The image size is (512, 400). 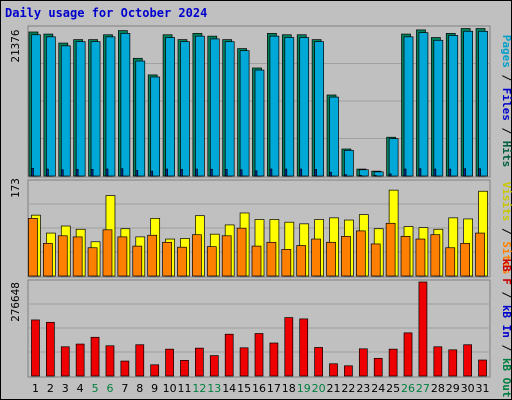 What do you see at coordinates (109, 388) in the screenshot?
I see `day-label-6: 6` at bounding box center [109, 388].